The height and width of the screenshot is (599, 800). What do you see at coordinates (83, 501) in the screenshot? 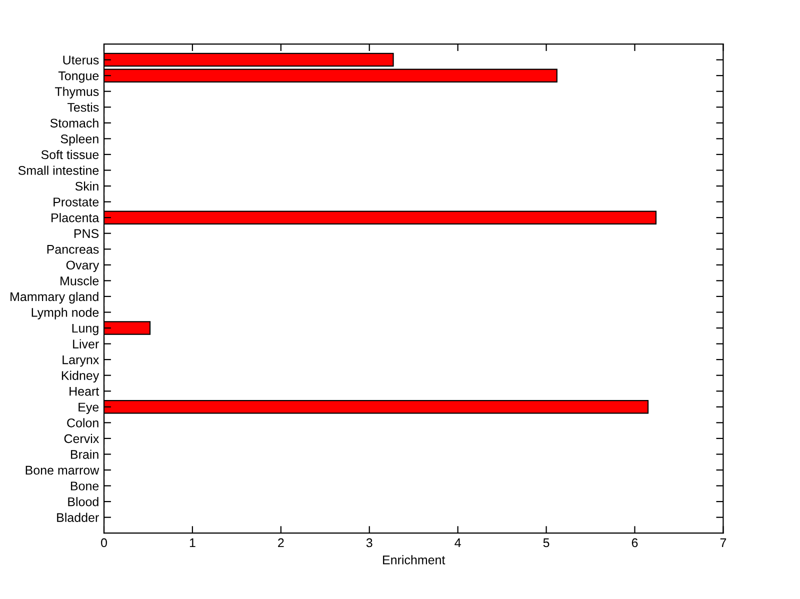
I see `y-tick-label: Blood` at bounding box center [83, 501].